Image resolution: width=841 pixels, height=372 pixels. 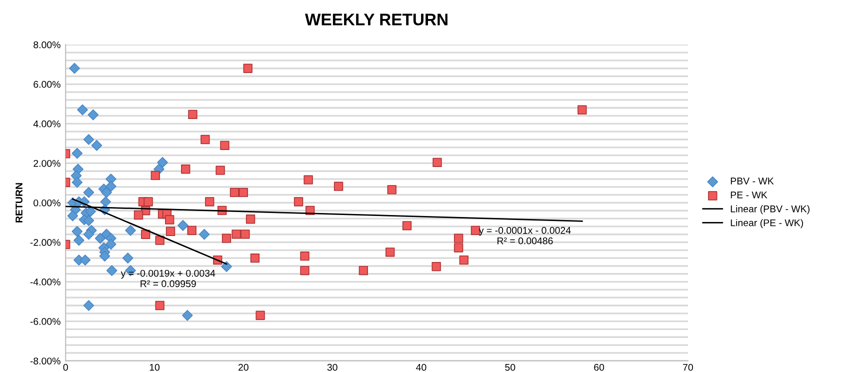 What do you see at coordinates (47, 84) in the screenshot?
I see `y-tick-label: 6.00%` at bounding box center [47, 84].